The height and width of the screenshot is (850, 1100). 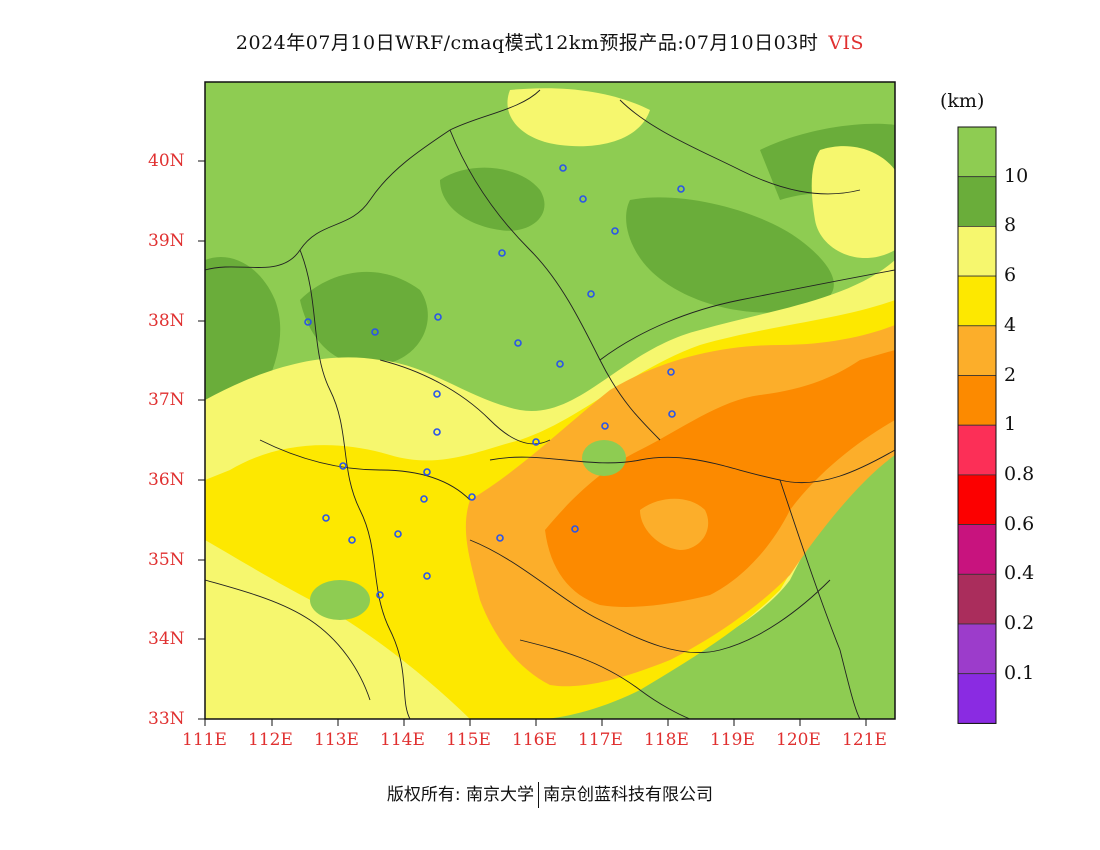 What do you see at coordinates (364, 318) in the screenshot?
I see `dark-green-center` at bounding box center [364, 318].